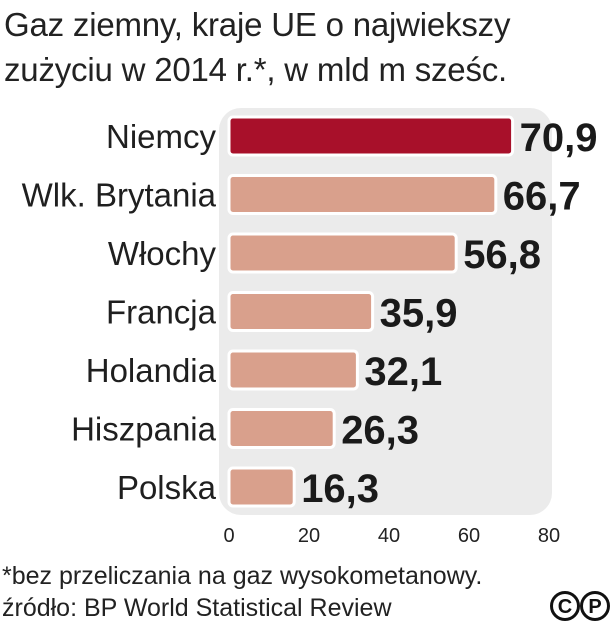 The height and width of the screenshot is (626, 613). What do you see at coordinates (242, 576) in the screenshot?
I see `footnote-note: *bez przeliczania na gaz wysokometanowy.` at bounding box center [242, 576].